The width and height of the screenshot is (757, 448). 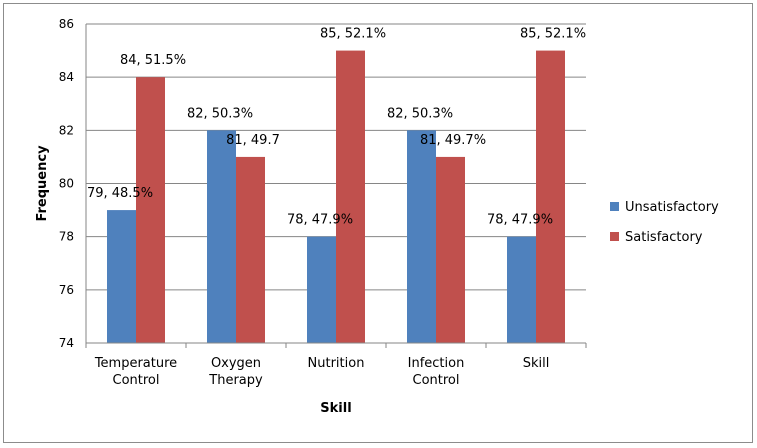 I want to click on y-tick-label: 84, so click(x=66, y=77).